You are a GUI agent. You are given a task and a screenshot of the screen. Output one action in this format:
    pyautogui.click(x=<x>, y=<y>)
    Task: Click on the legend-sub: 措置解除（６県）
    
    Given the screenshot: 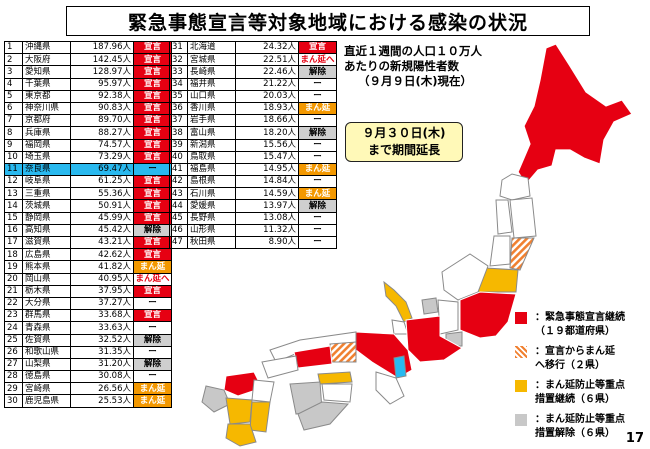 What is the action you would take?
    pyautogui.click(x=575, y=433)
    